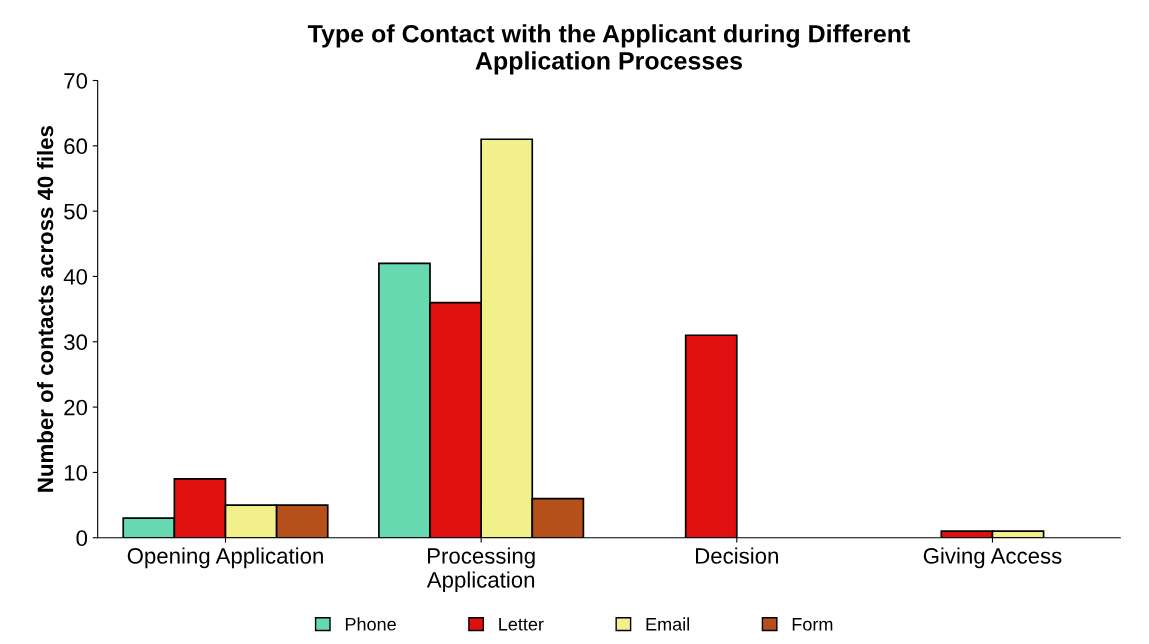 This screenshot has width=1149, height=644. I want to click on y-tick-label: 70, so click(76, 81).